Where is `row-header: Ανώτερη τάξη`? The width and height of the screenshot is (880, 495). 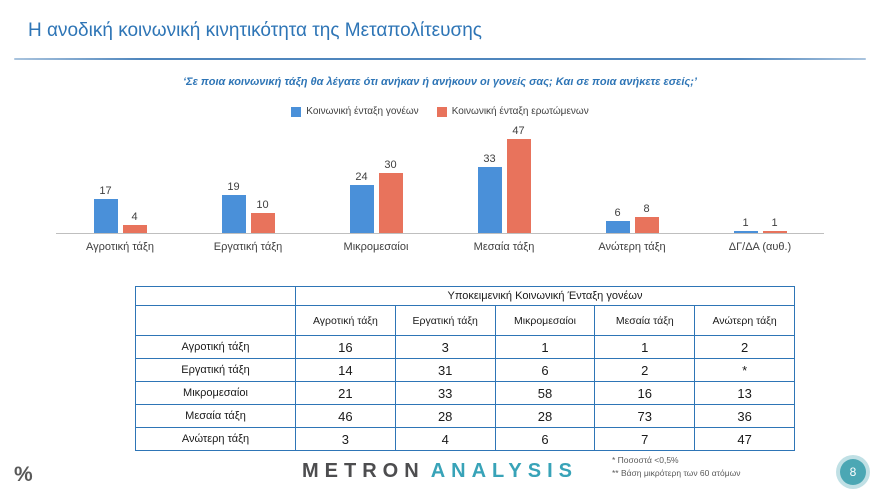
row-header: Ανώτερη τάξη is located at coordinates (215, 439).